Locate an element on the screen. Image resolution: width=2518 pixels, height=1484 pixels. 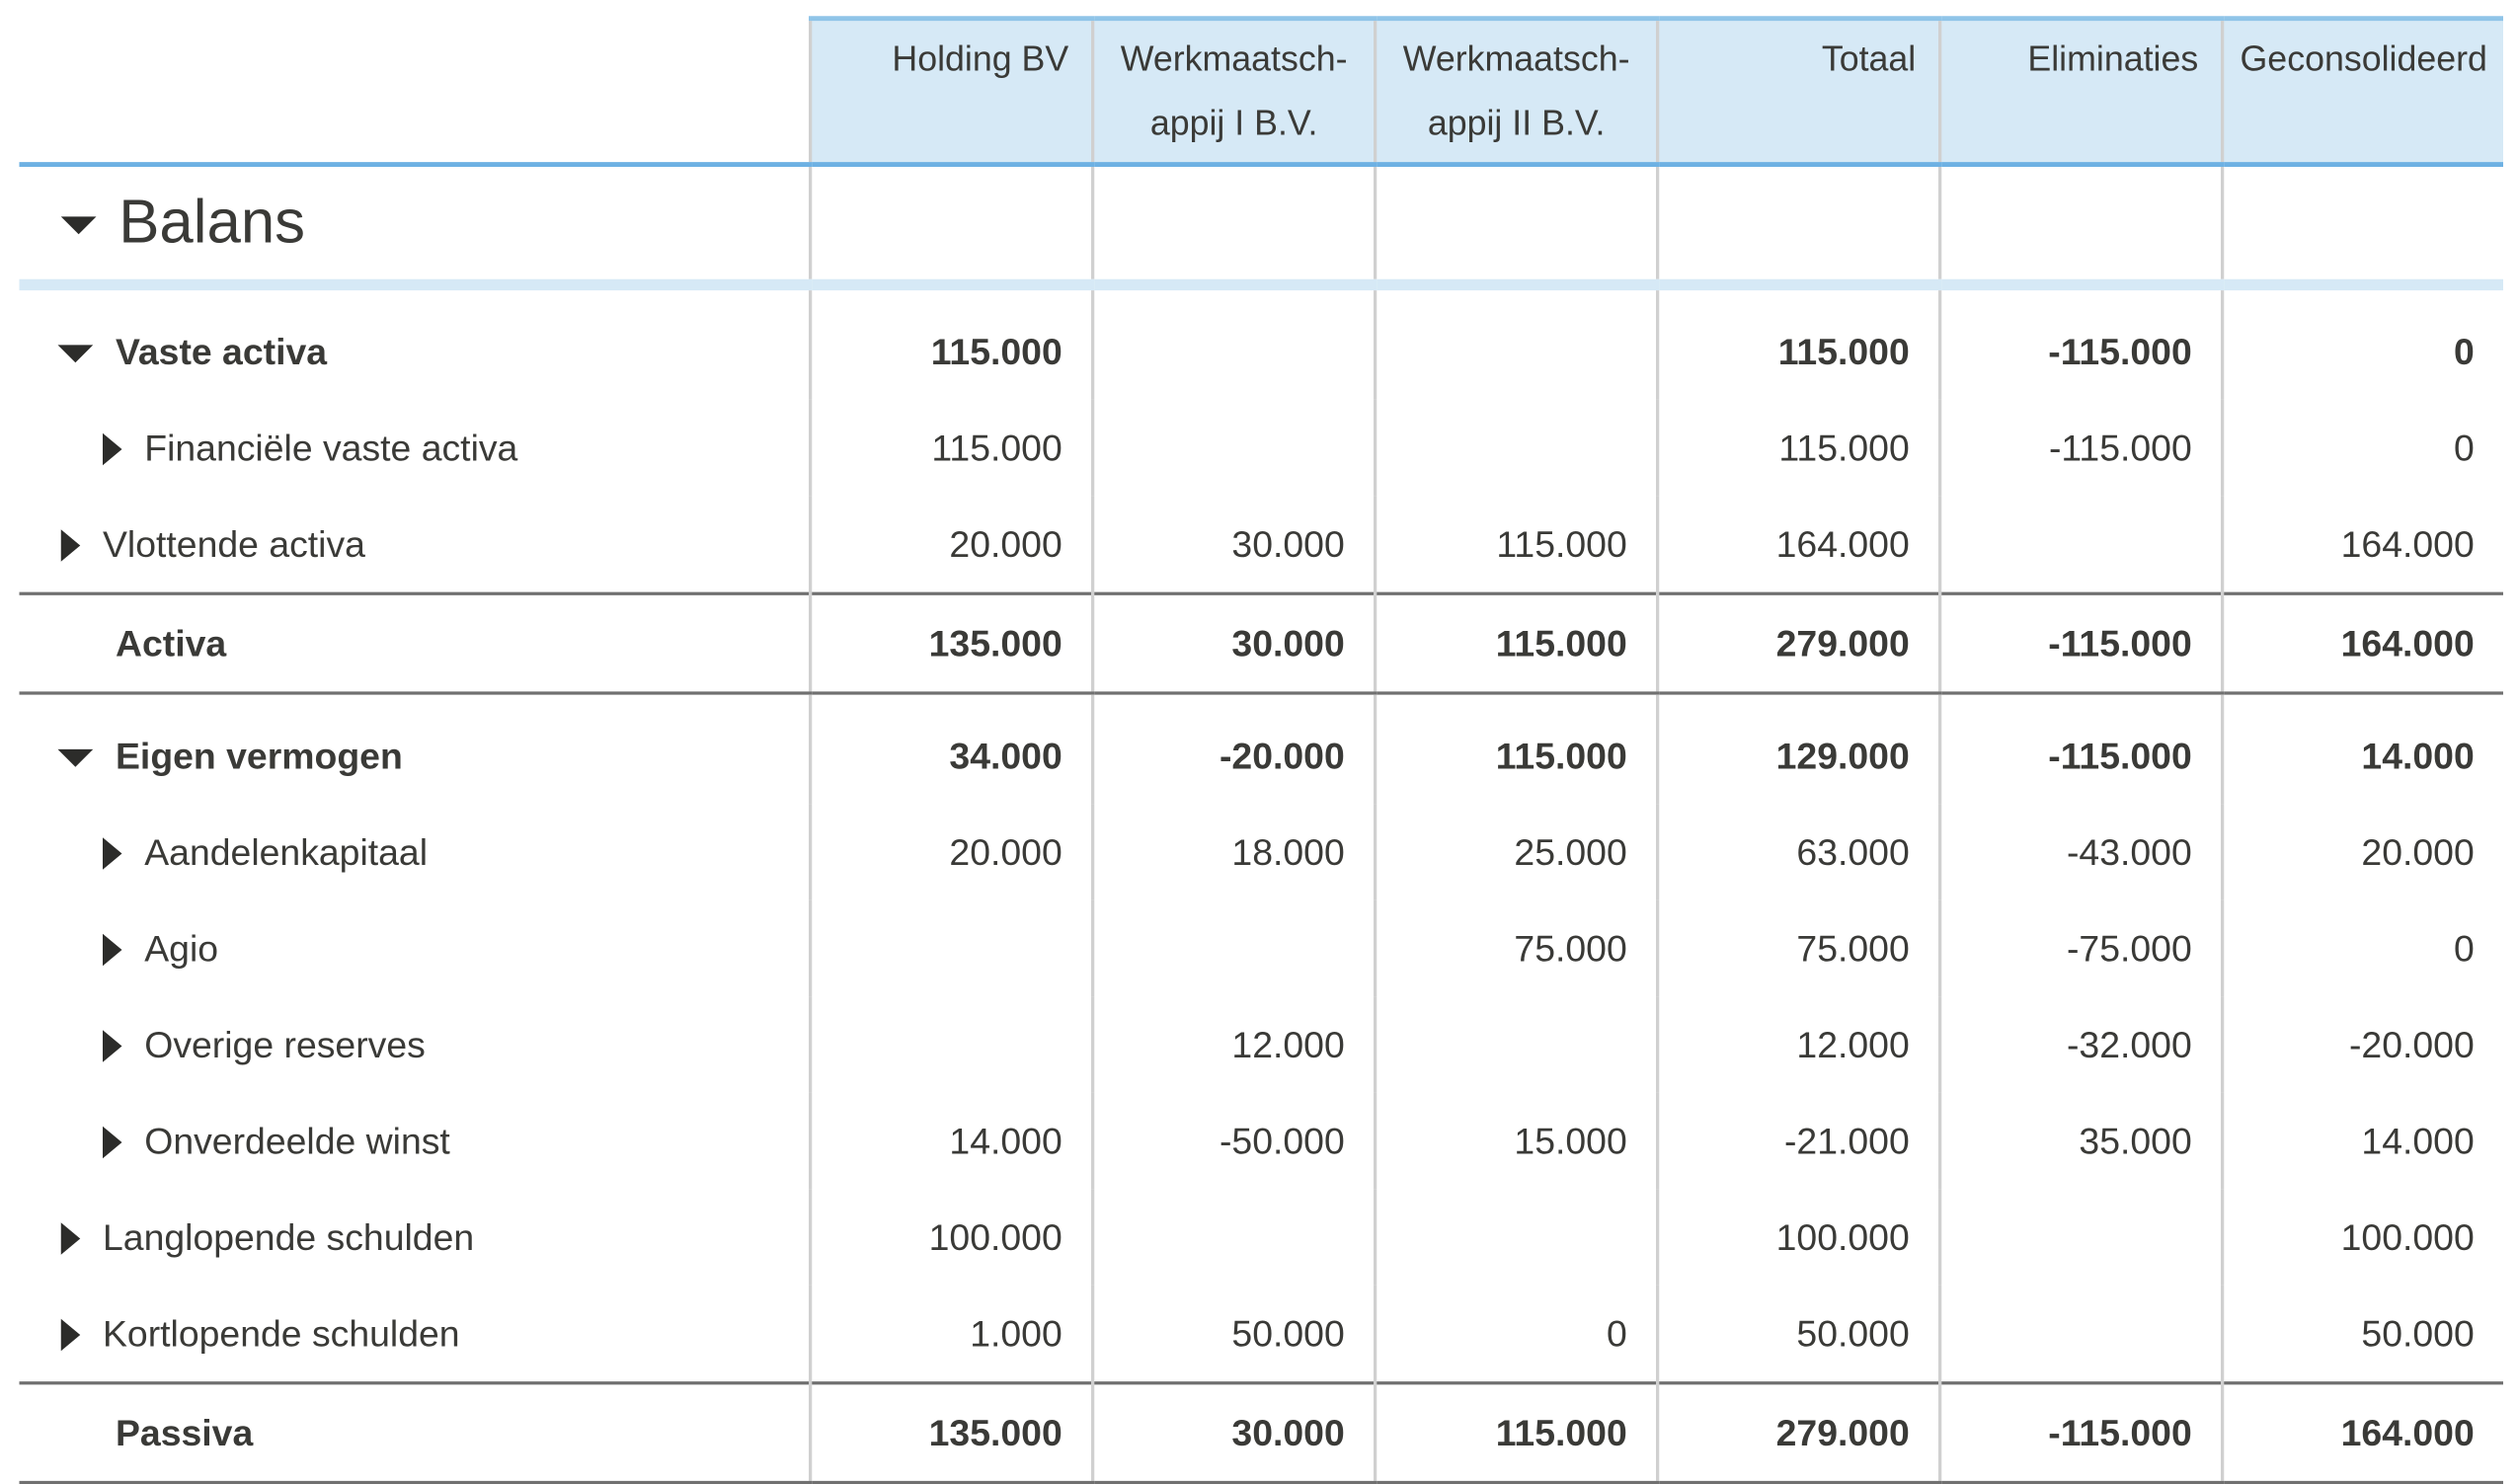
row-label: Vlottende activa is located at coordinates (415, 544).